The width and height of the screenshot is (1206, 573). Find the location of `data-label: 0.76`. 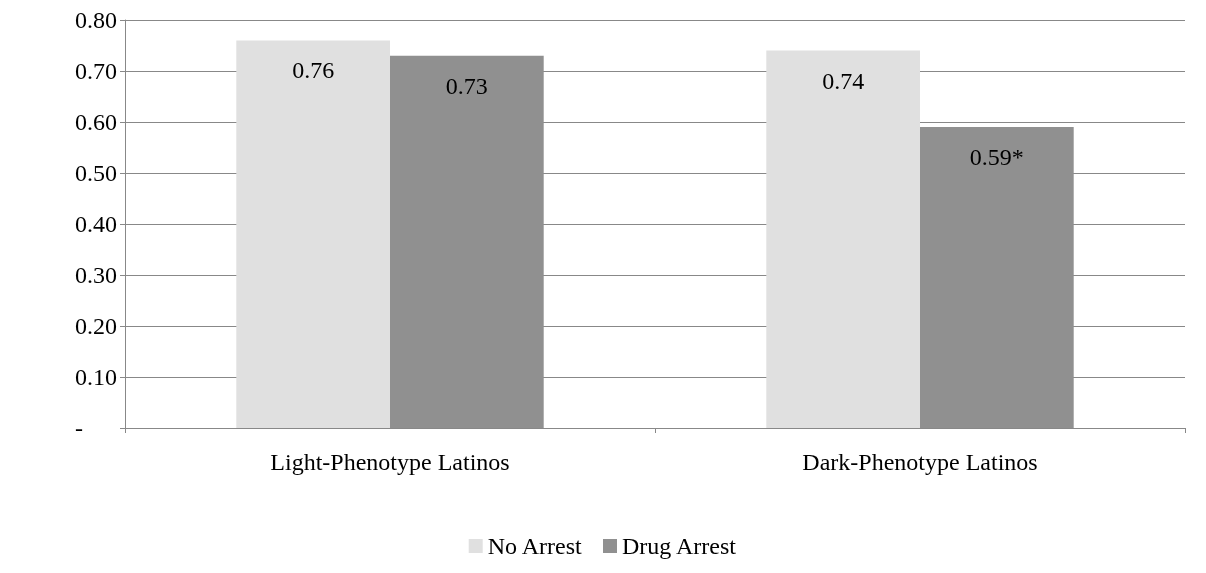

data-label: 0.76 is located at coordinates (313, 70).